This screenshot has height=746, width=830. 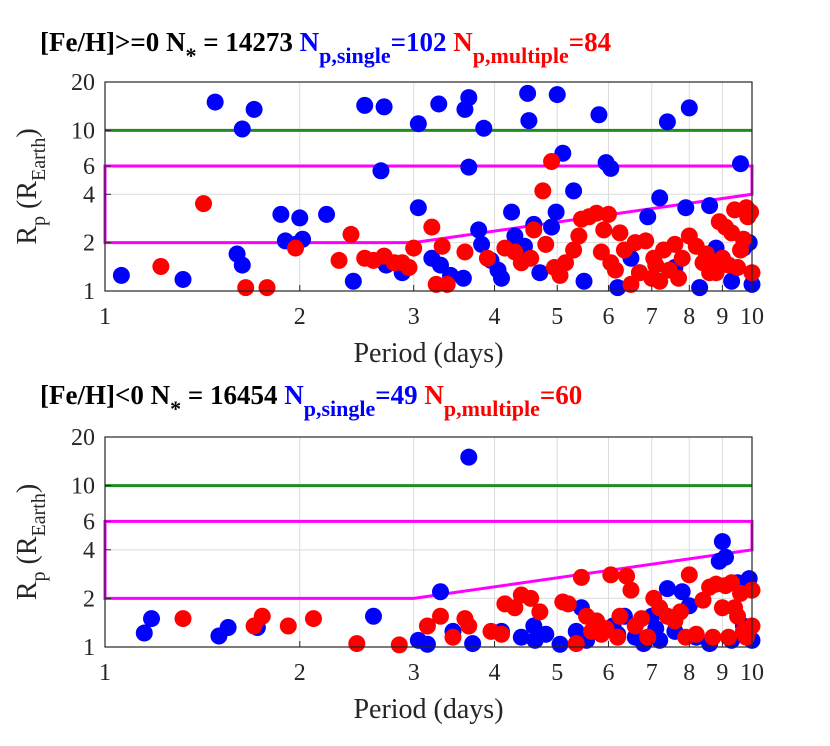 I want to click on title-nmultiple: =60, so click(x=561, y=395).